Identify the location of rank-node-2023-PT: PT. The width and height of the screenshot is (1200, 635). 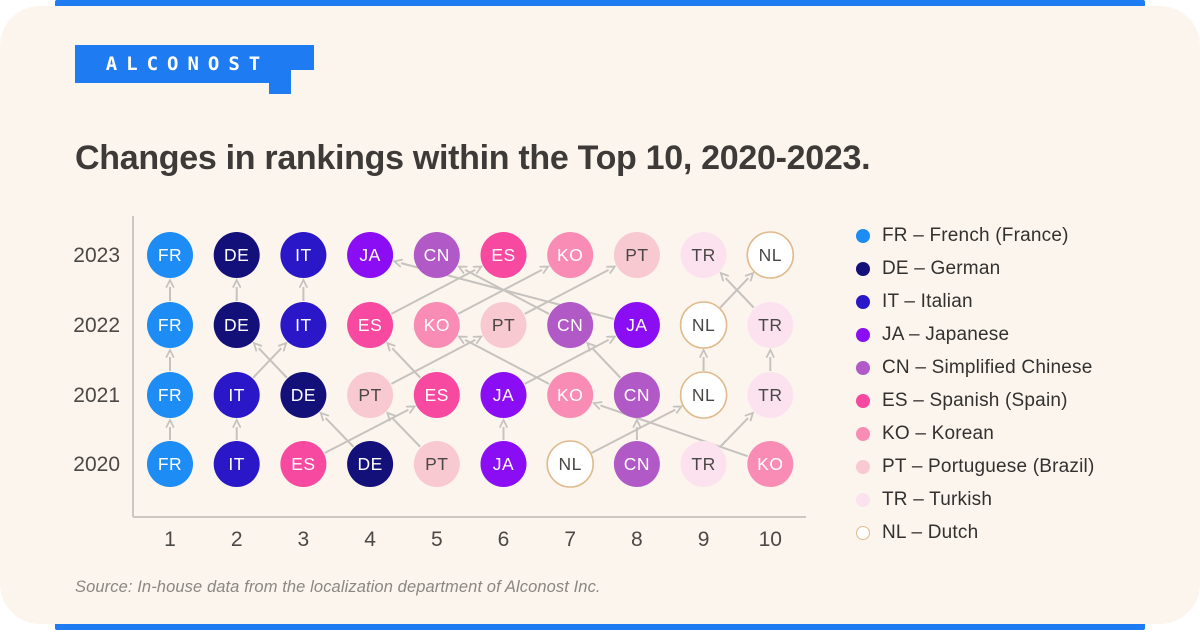
(636, 255).